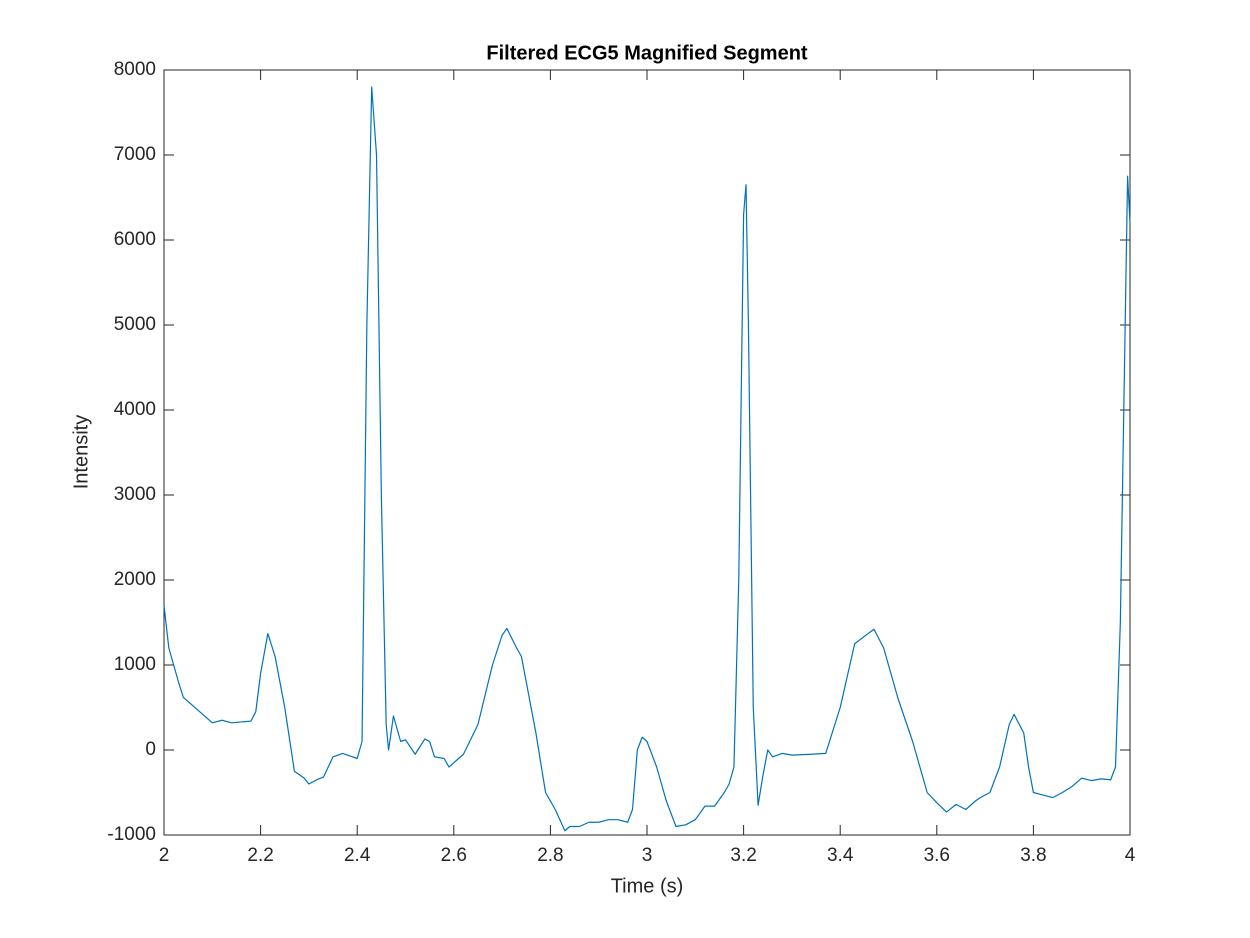 The image size is (1250, 938). I want to click on y-tick-label: 4000, so click(135, 409).